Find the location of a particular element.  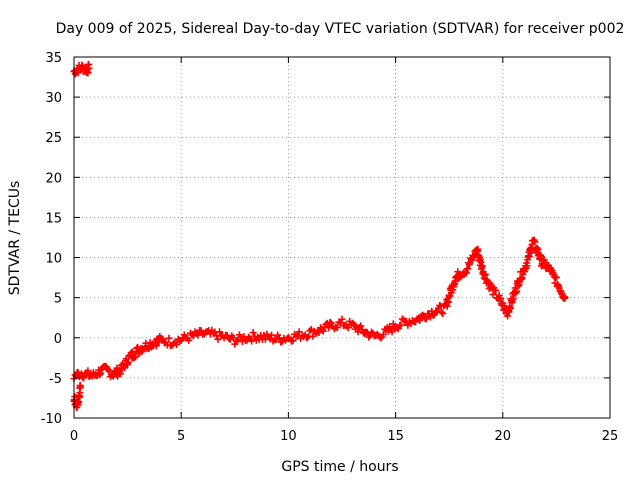

y-tick-label: -10 is located at coordinates (51, 419).